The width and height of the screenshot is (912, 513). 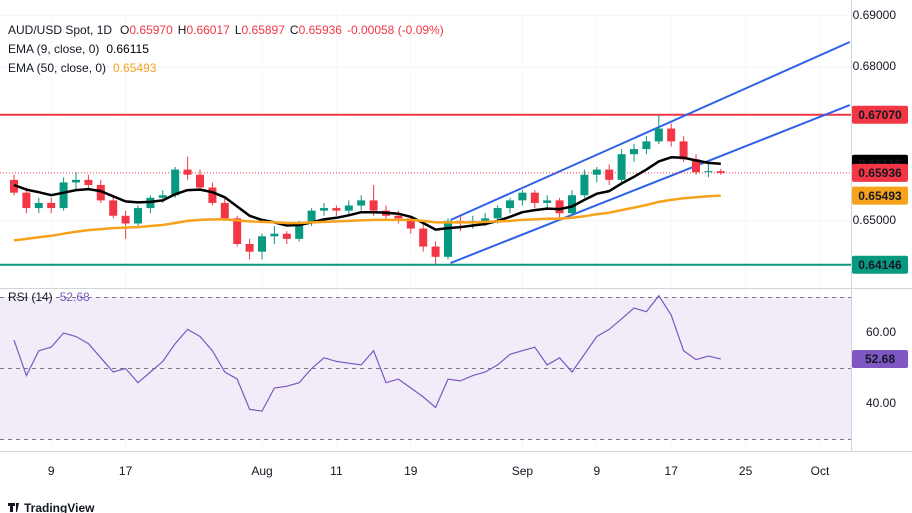 I want to click on price-label: 0.64146, so click(x=880, y=265).